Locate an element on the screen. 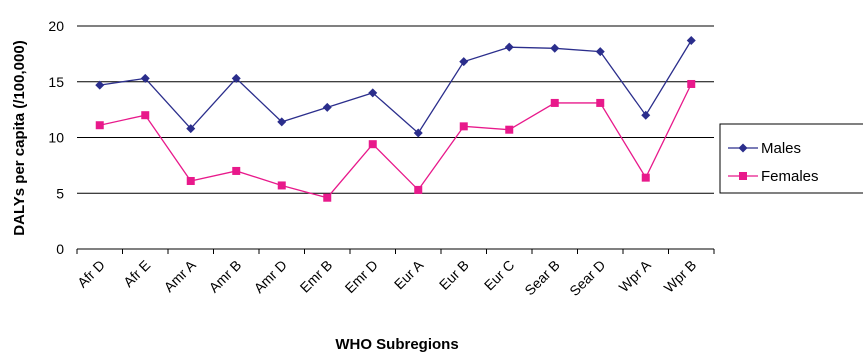  y-axis-ticks: 0 5 10 15 20 is located at coordinates (56, 137).